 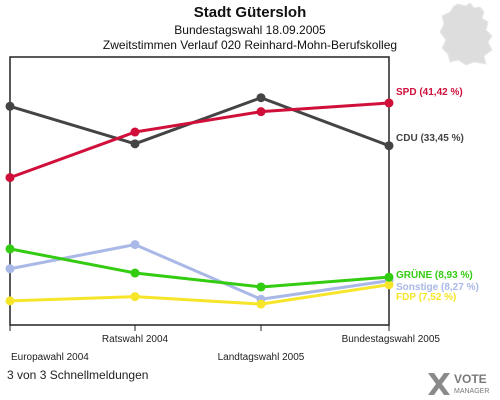 I want to click on series-label-spd: SPD (41,42 %), so click(x=429, y=92).